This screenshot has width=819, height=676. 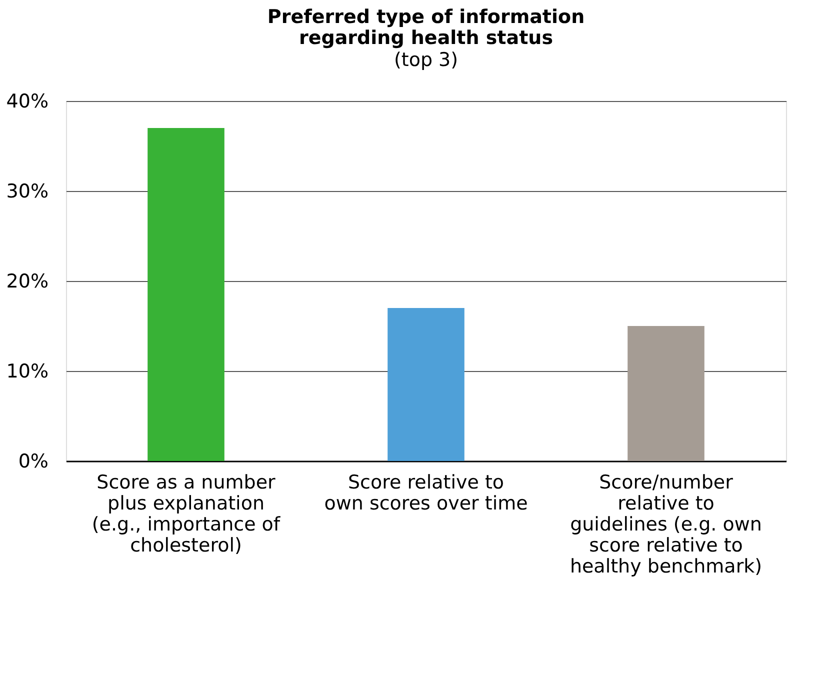 What do you see at coordinates (426, 493) in the screenshot?
I see `x-tick-label: Score relative to own scores over time` at bounding box center [426, 493].